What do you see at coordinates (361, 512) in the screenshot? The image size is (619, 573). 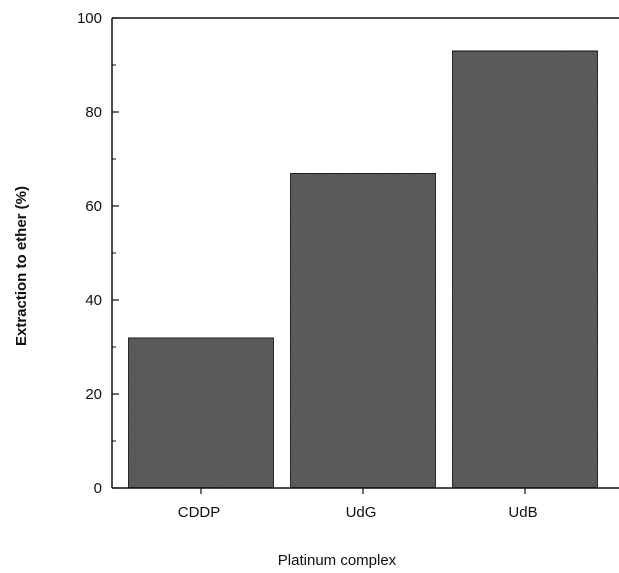 I see `x-tick-label: UdG` at bounding box center [361, 512].